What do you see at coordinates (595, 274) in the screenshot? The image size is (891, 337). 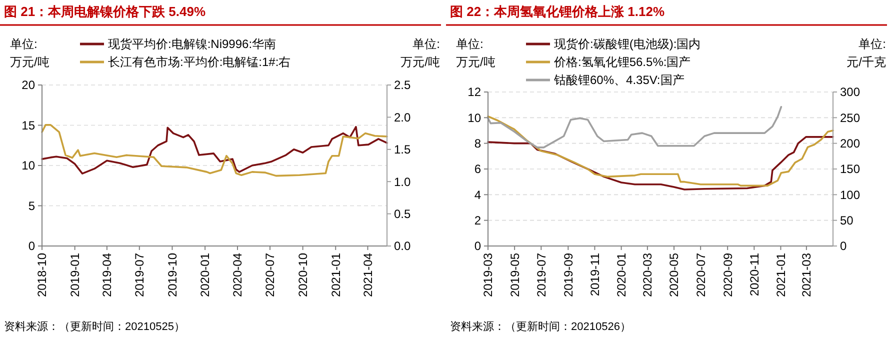 I see `x-tick-label: 2019-11` at bounding box center [595, 274].